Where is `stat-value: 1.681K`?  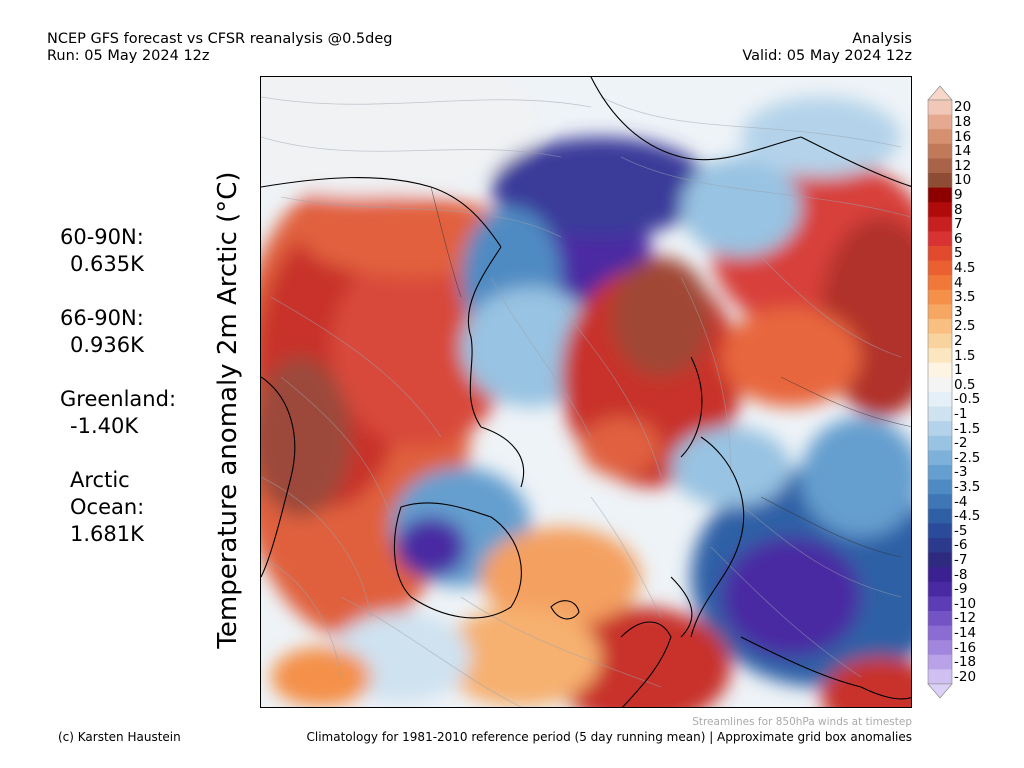
stat-value: 1.681K is located at coordinates (107, 534).